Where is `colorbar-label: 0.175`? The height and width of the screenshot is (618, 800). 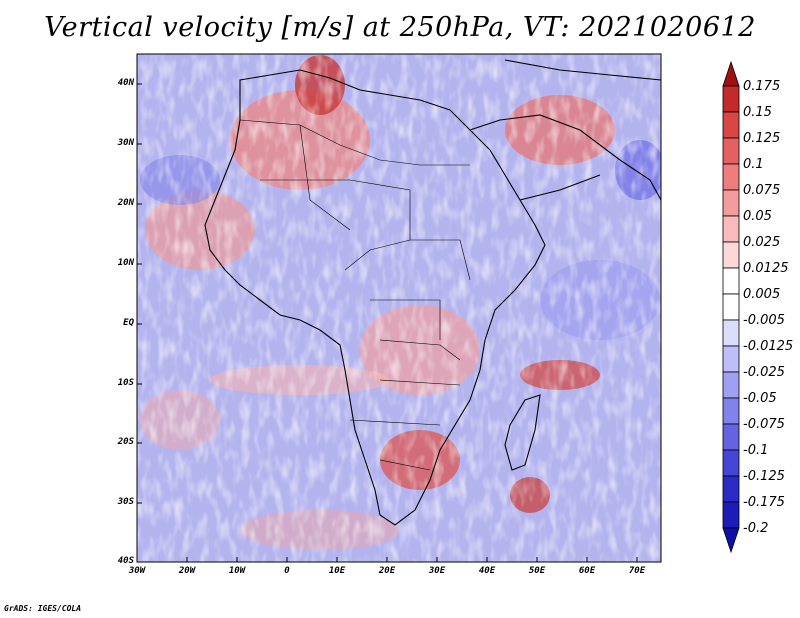 colorbar-label: 0.175 is located at coordinates (762, 86).